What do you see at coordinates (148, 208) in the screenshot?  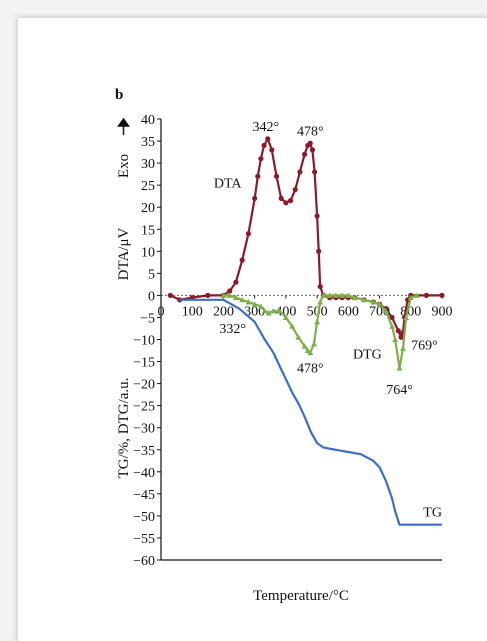 I see `y-tick-label: 20` at bounding box center [148, 208].